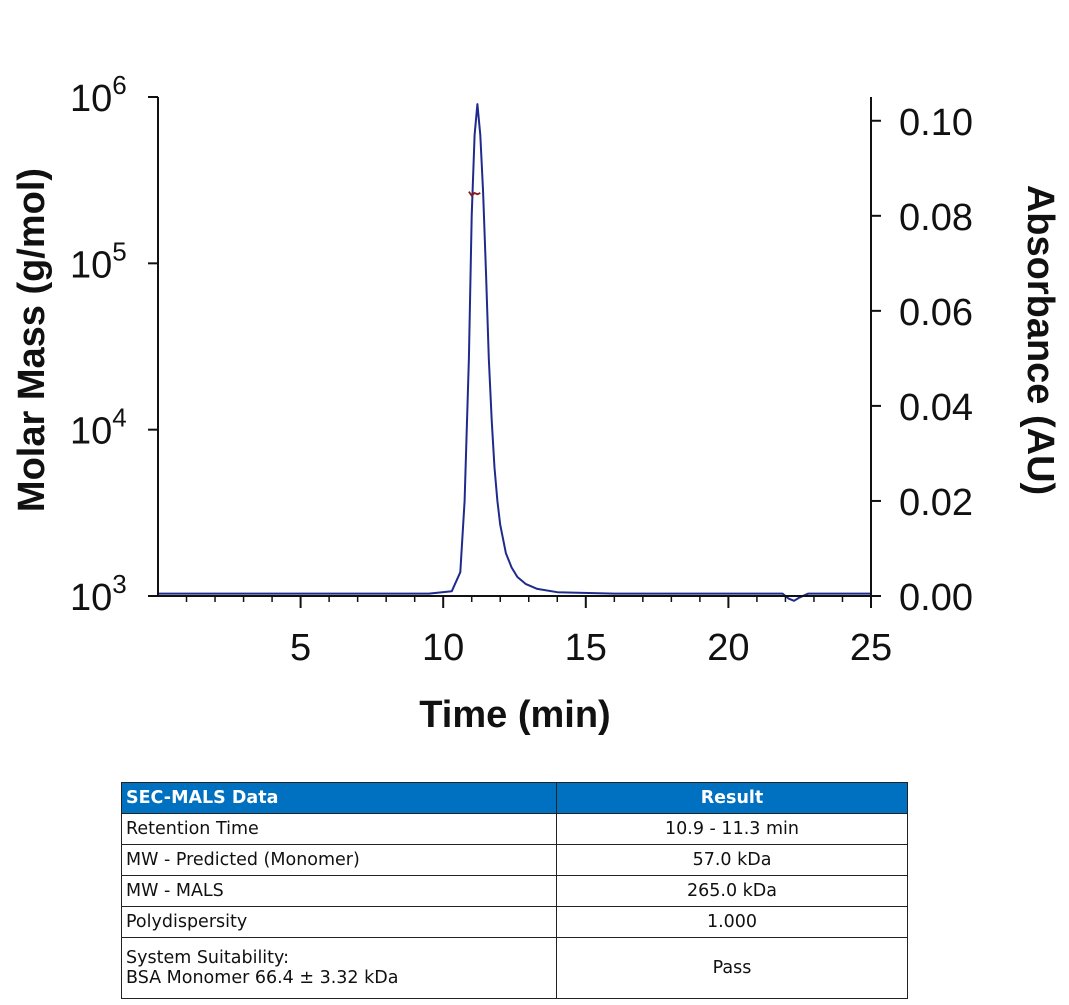  Describe the element at coordinates (339, 798) in the screenshot. I see `table-header-sec-mals-data: SEC-MALS Data` at that location.